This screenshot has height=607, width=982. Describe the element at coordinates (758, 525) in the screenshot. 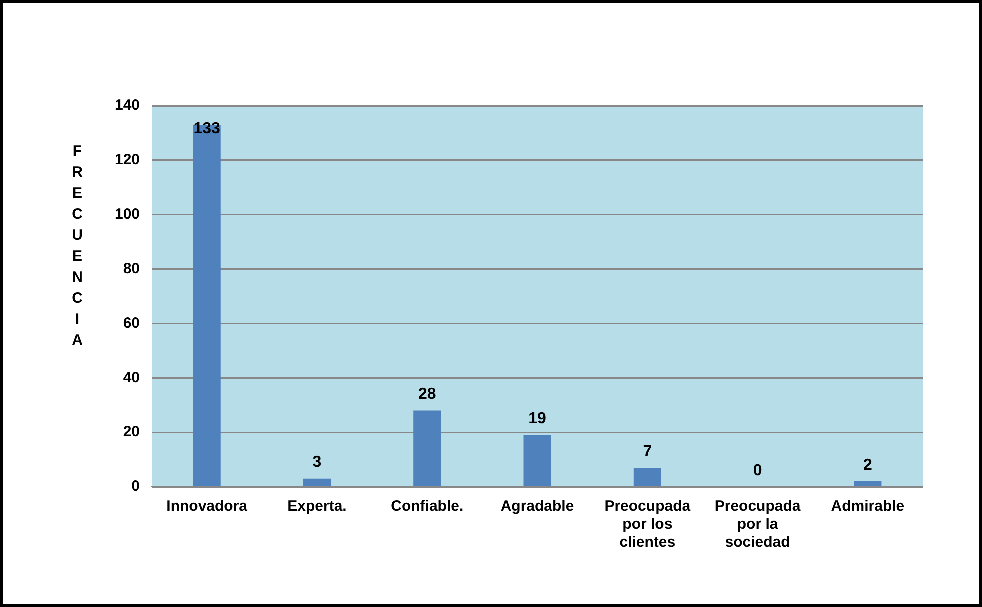

I see `x-tick-label: Preocupada por la sociedad` at that location.